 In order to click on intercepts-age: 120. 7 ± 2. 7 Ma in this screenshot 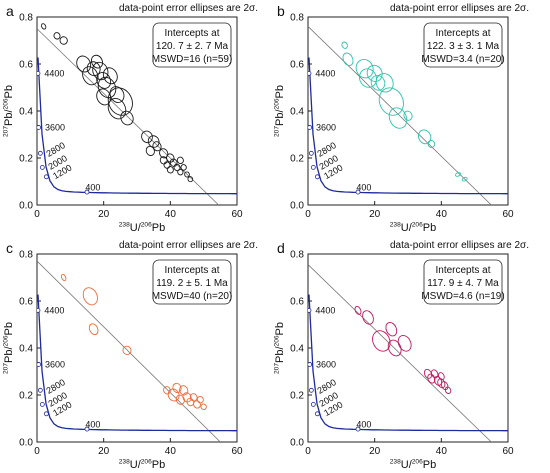, I will do `click(192, 46)`.